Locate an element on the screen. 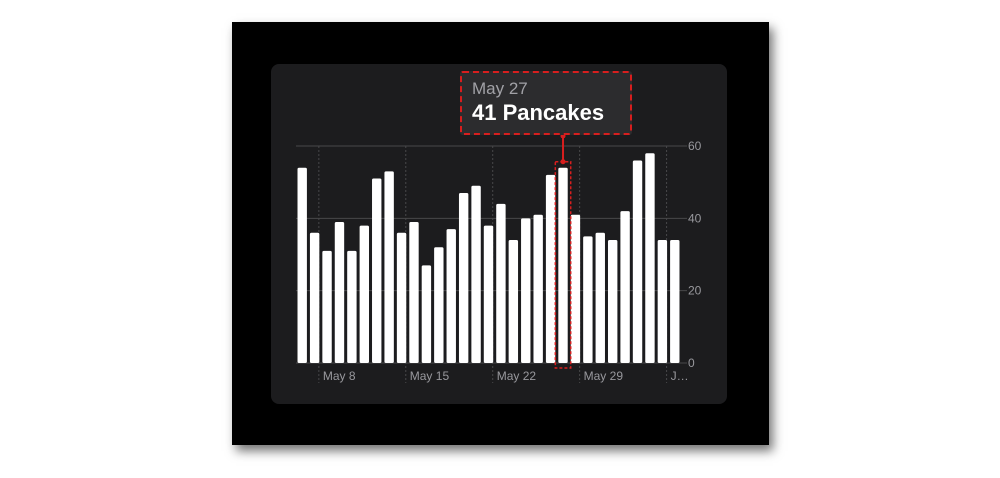  x-tick-label: May 8 is located at coordinates (339, 376).